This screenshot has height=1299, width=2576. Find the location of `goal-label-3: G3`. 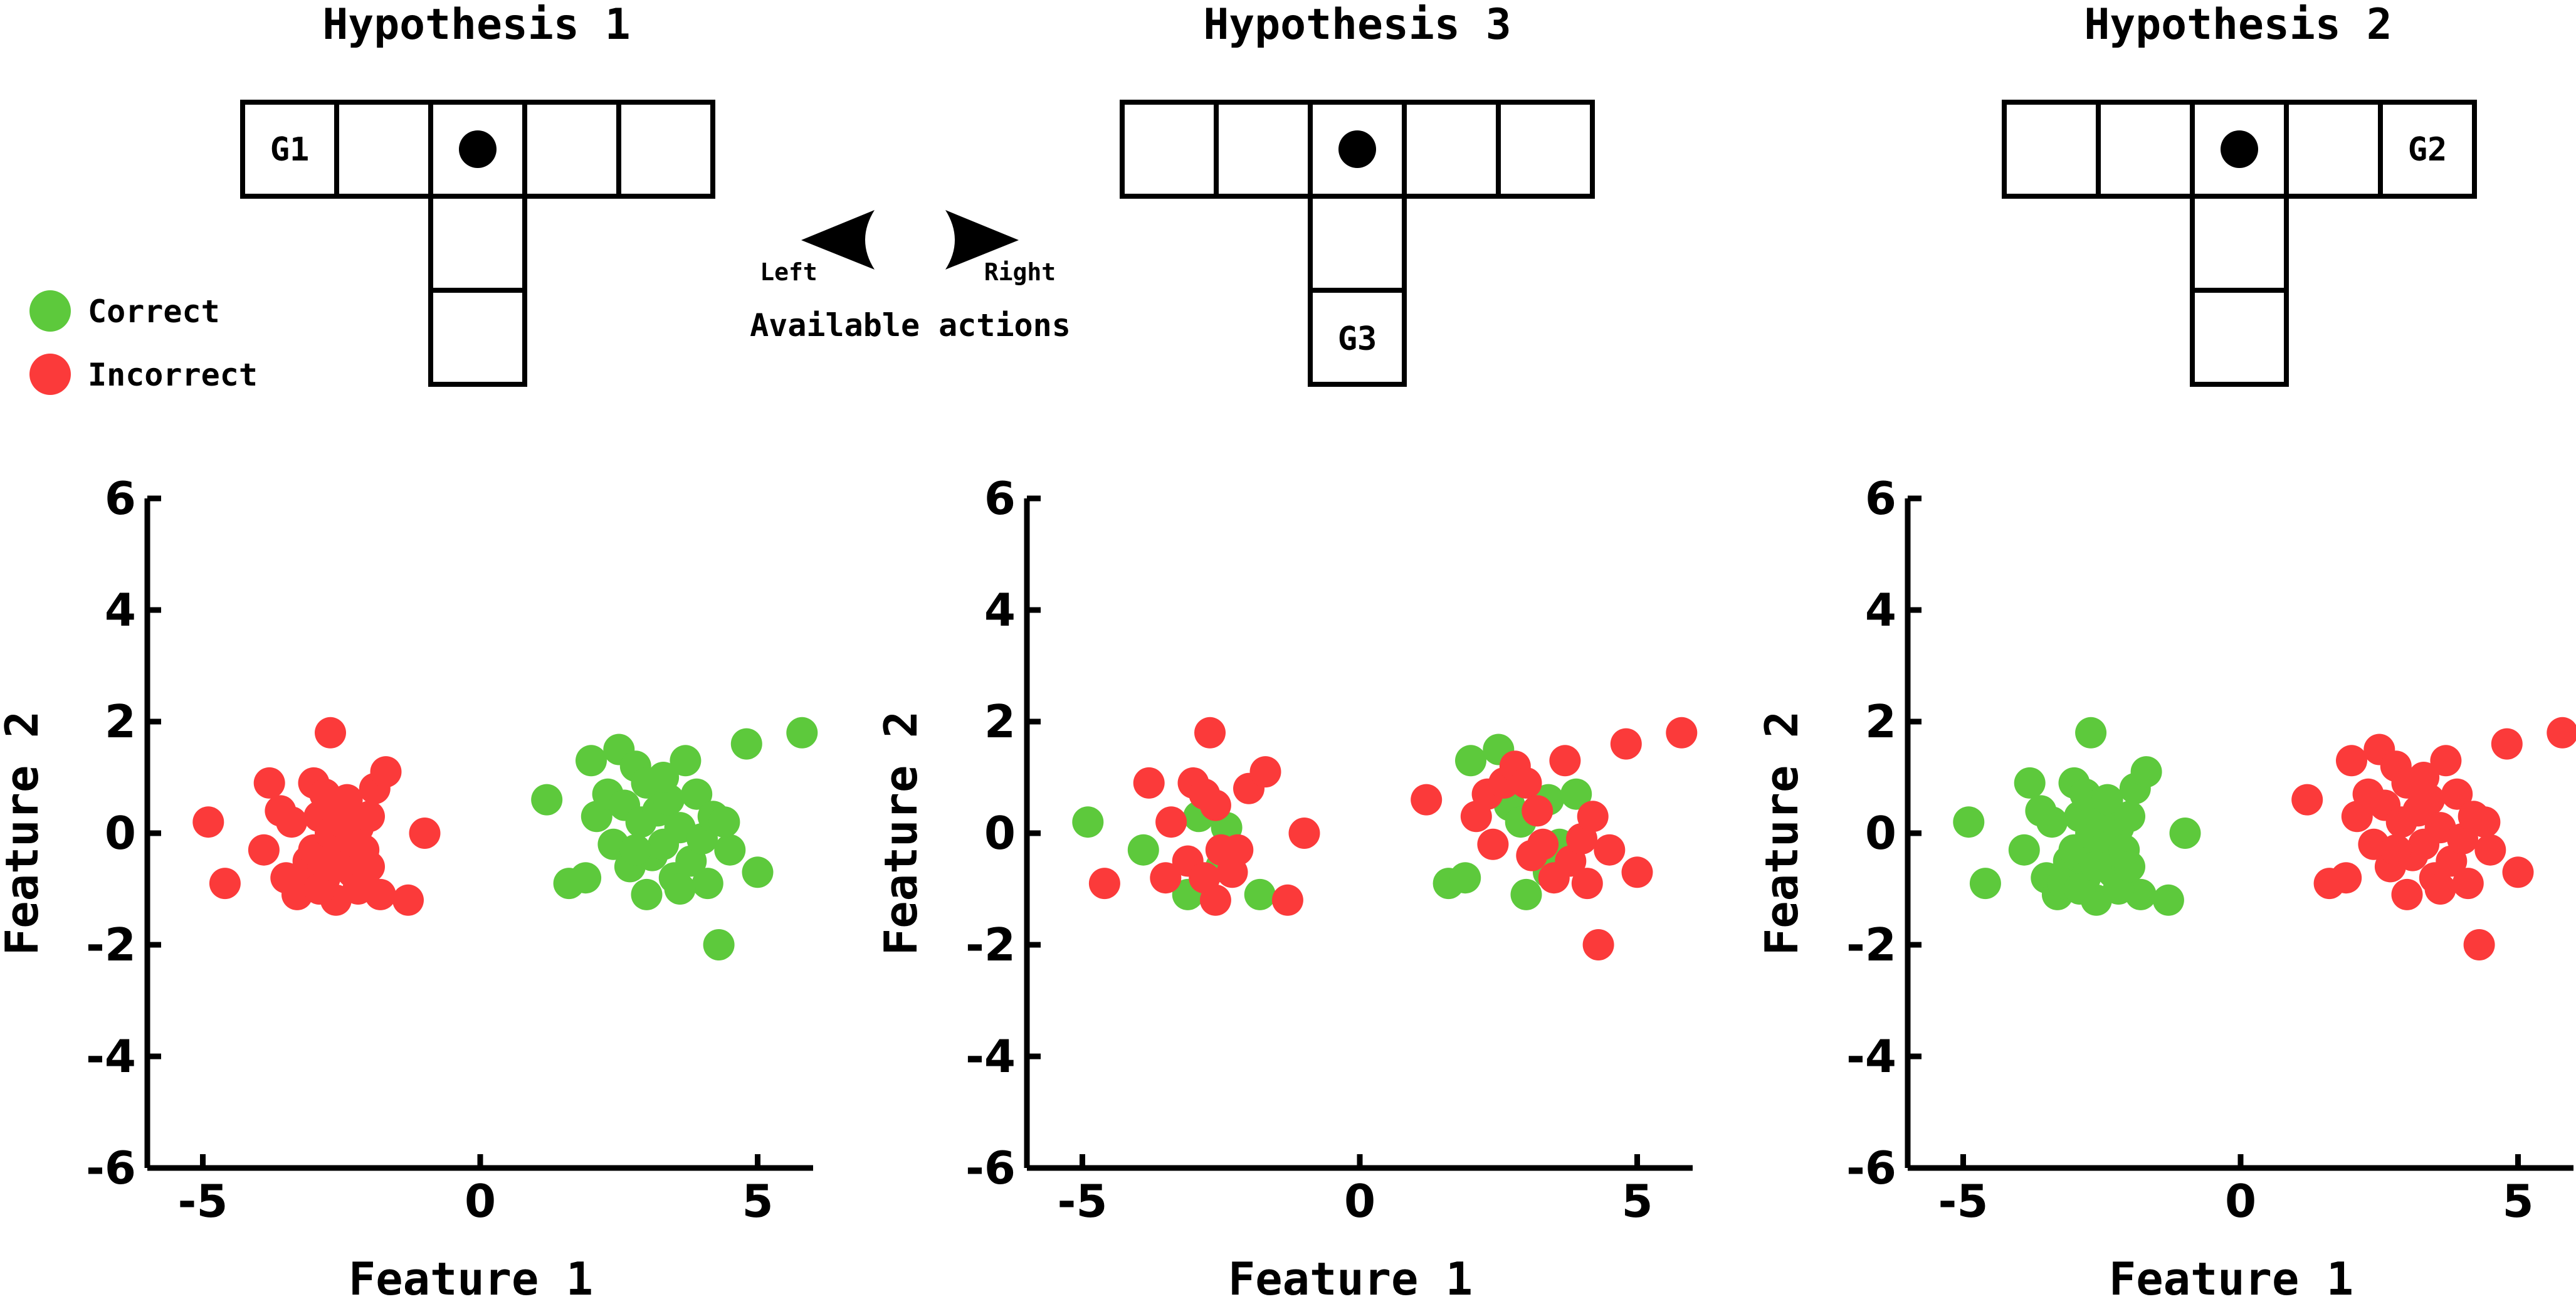

goal-label-3: G3 is located at coordinates (1357, 339).